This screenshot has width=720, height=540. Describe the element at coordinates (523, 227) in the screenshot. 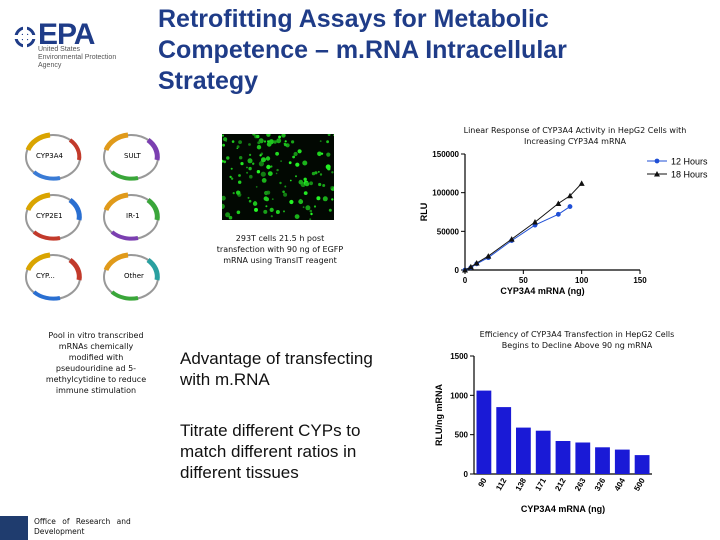

I see `series-line` at that location.